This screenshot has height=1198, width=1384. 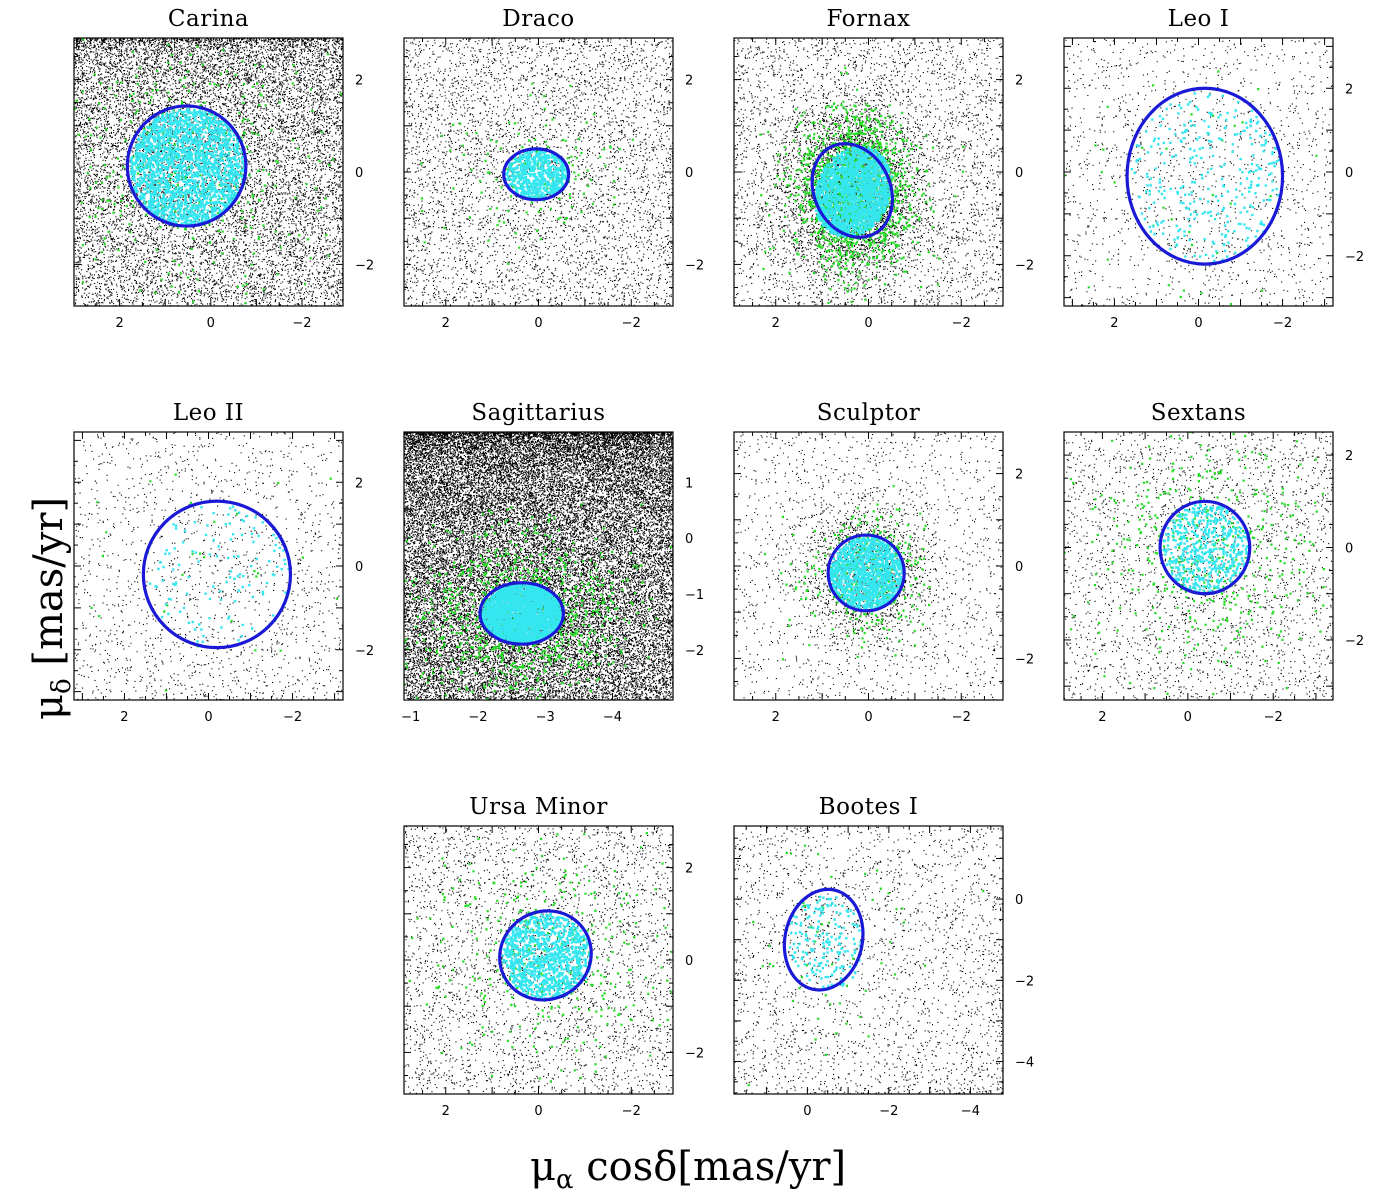 What do you see at coordinates (710, 1167) in the screenshot?
I see `x-axis-label-rest: cosδ[mas/yr]` at bounding box center [710, 1167].